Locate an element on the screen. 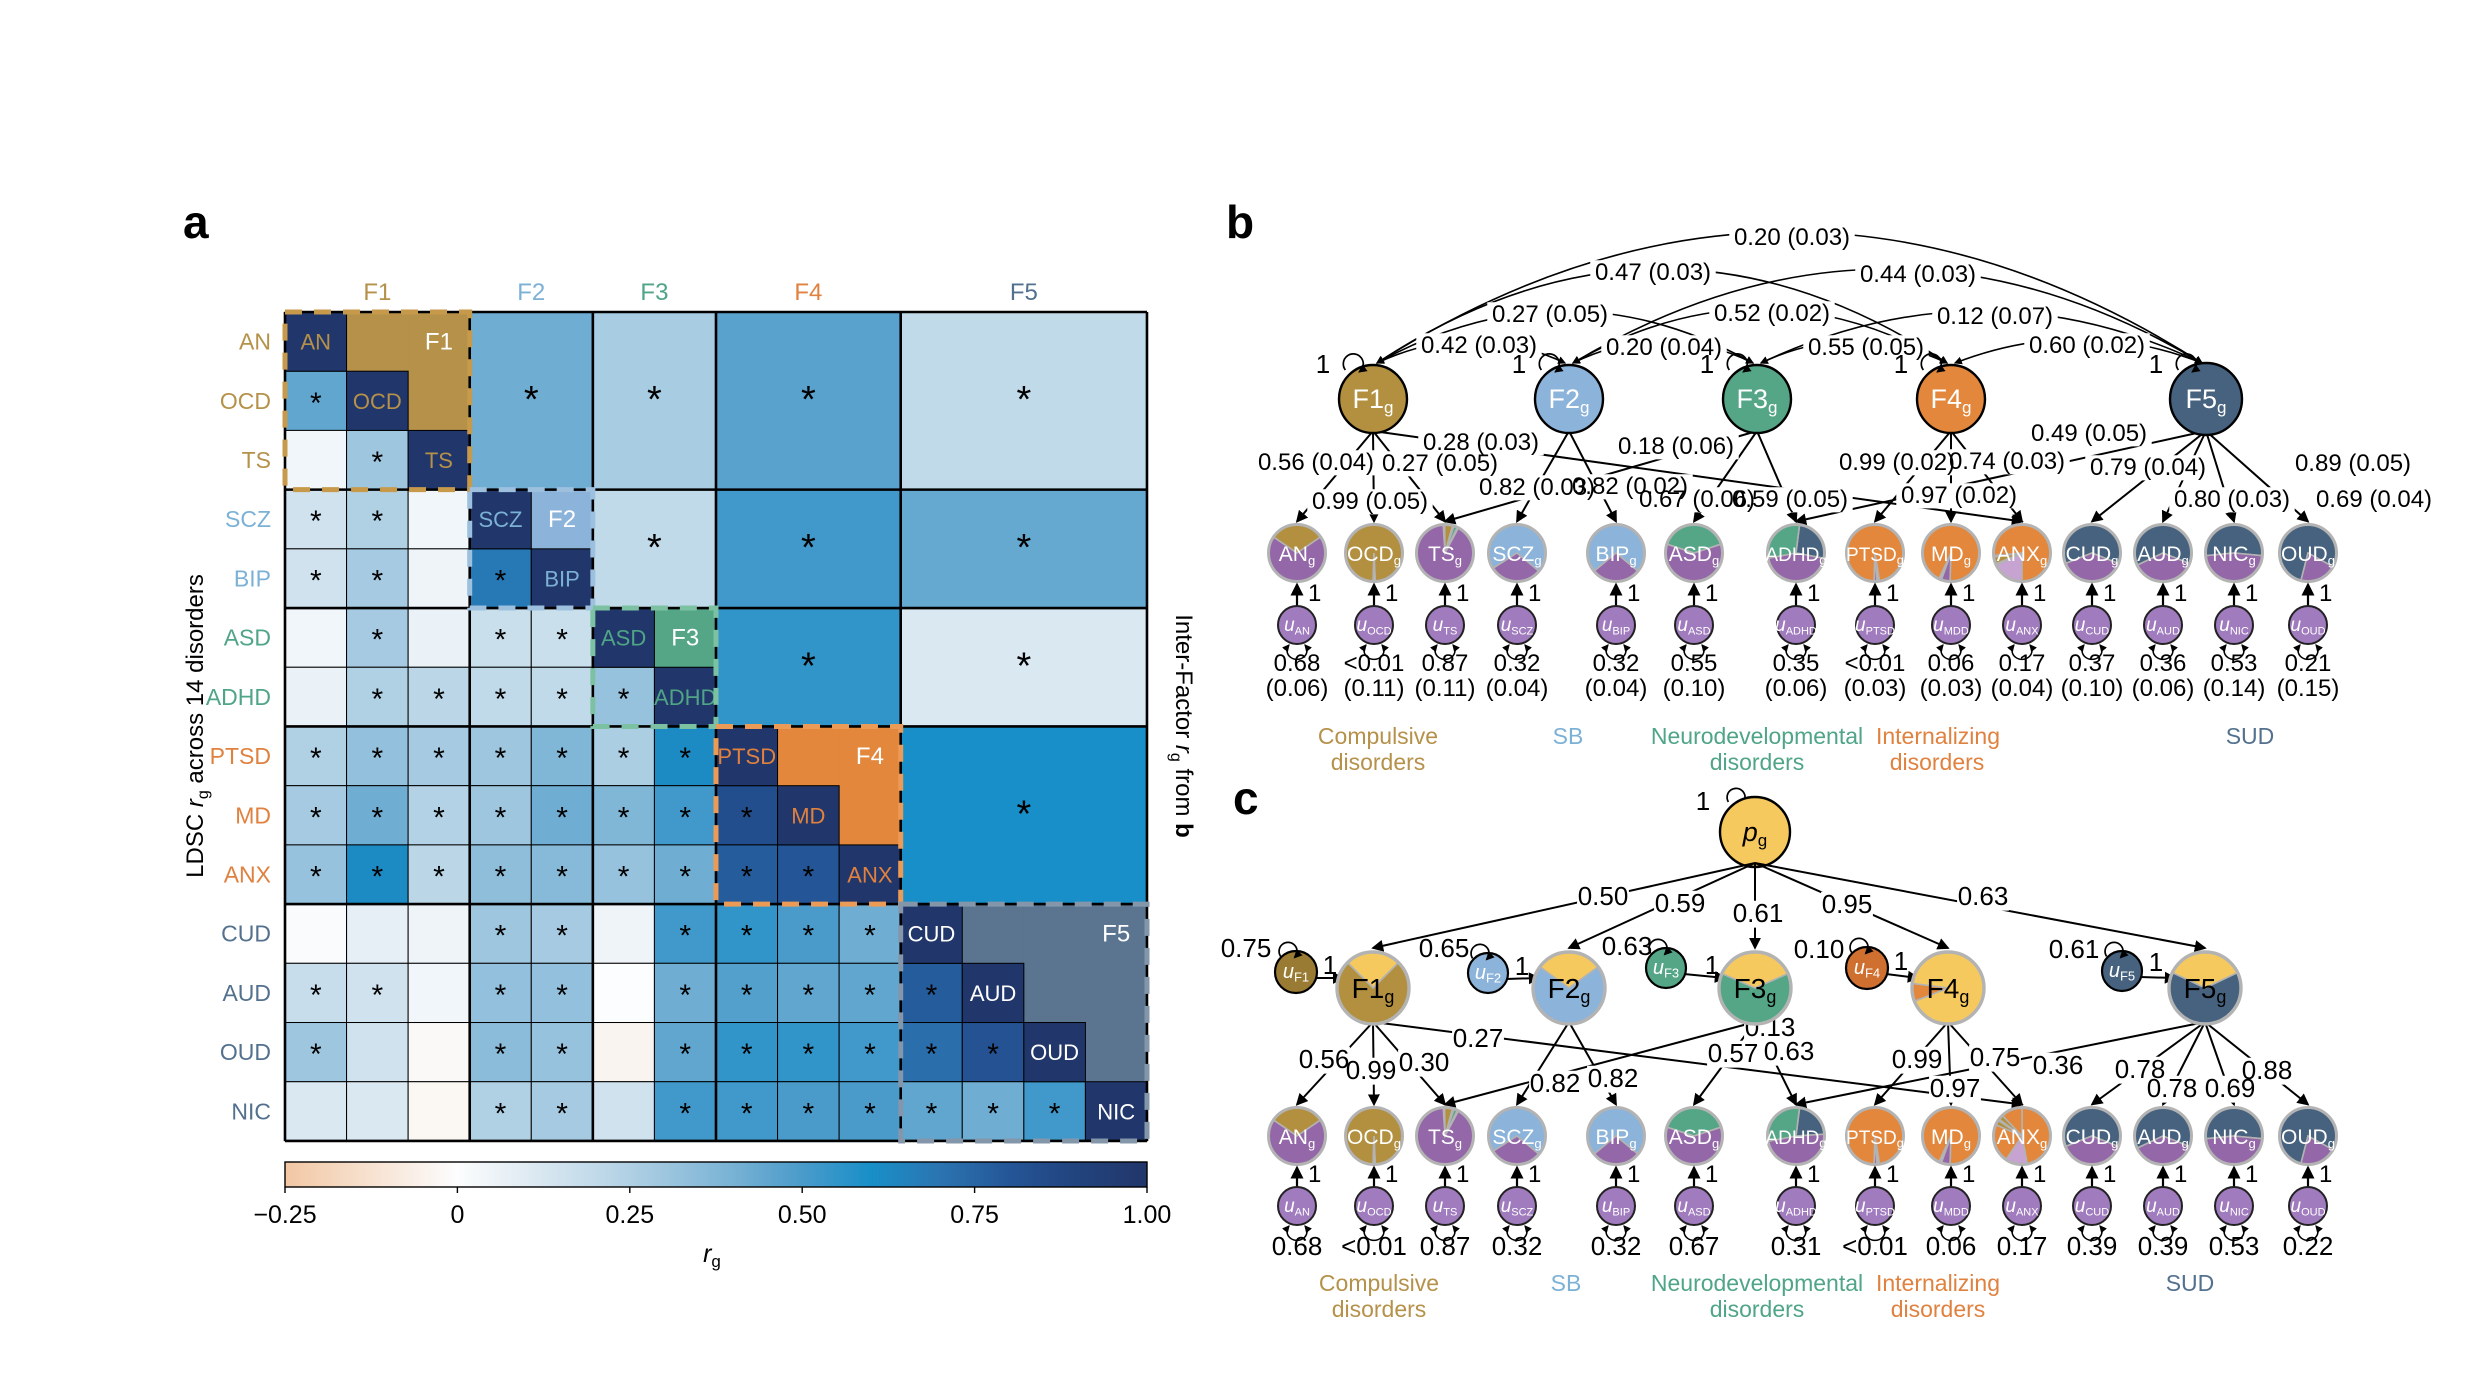  svg-text: 0.49 (0.05) is located at coordinates (2089, 433).